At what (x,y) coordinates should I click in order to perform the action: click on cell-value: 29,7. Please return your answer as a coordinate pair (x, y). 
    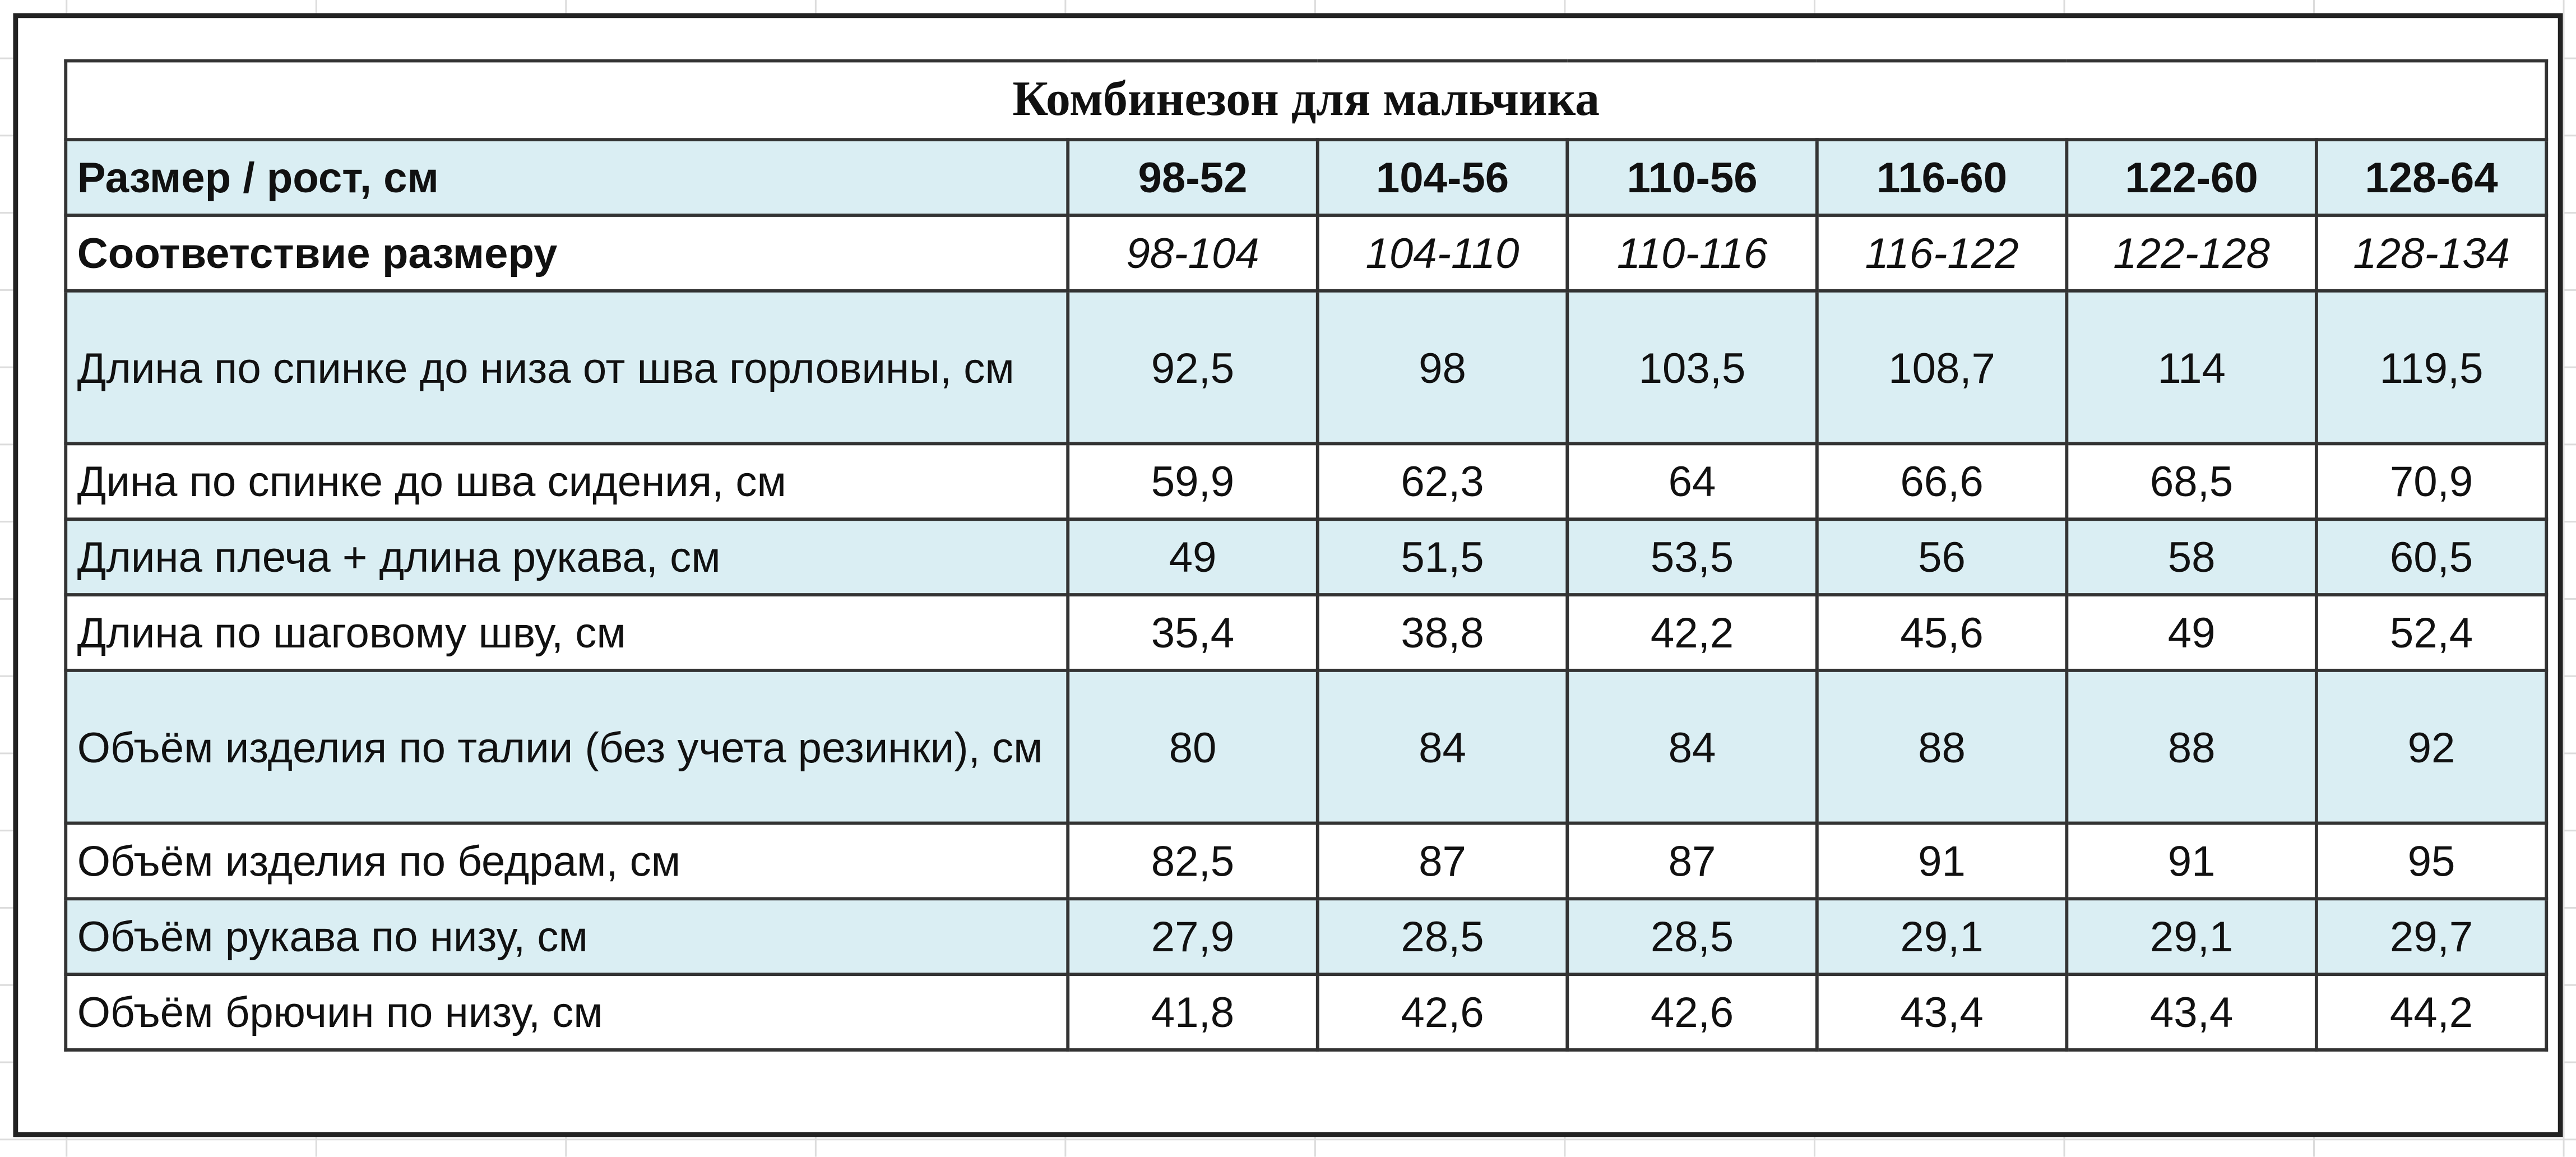
    Looking at the image, I should click on (2431, 936).